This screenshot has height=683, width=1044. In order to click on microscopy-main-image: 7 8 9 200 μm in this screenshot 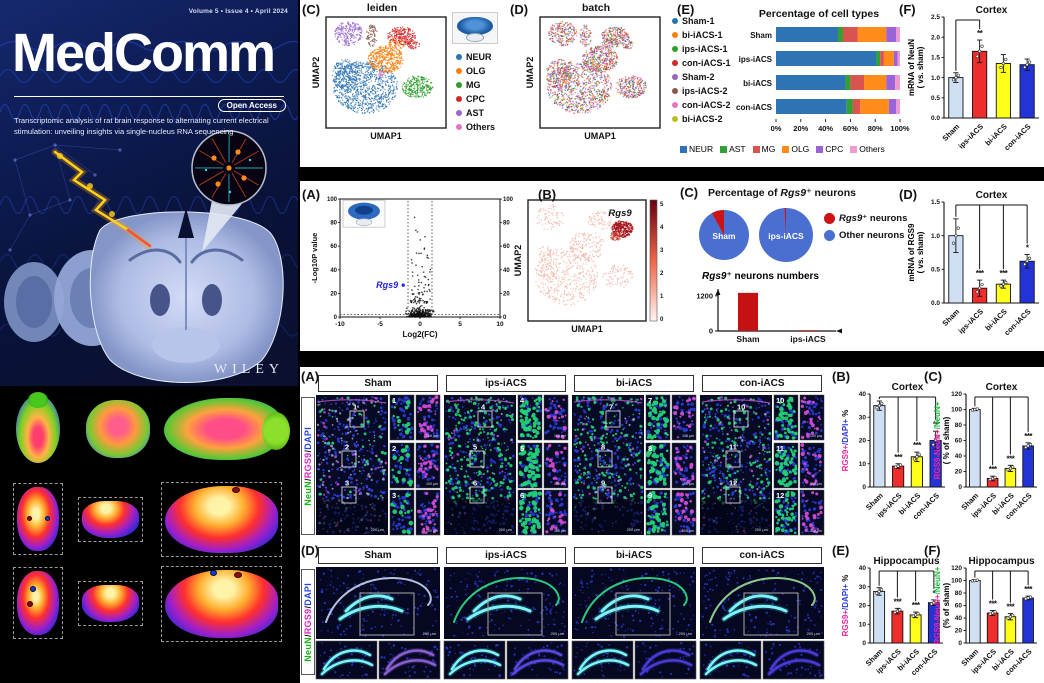, I will do `click(608, 465)`.